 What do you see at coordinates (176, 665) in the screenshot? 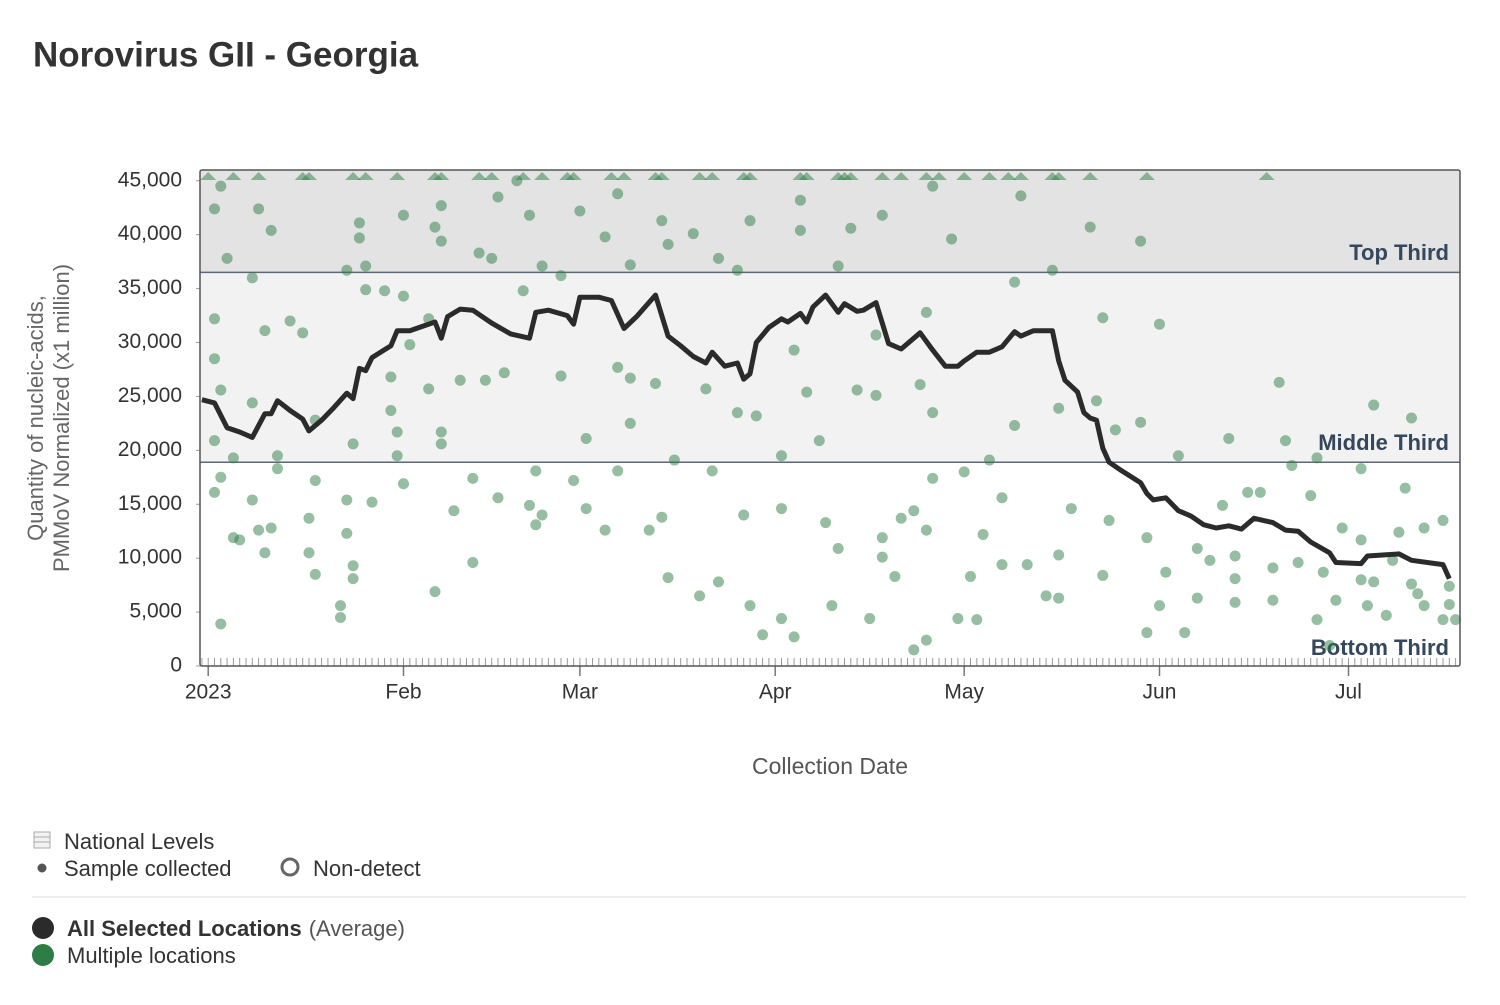
I see `y-tick-label: 0` at bounding box center [176, 665].